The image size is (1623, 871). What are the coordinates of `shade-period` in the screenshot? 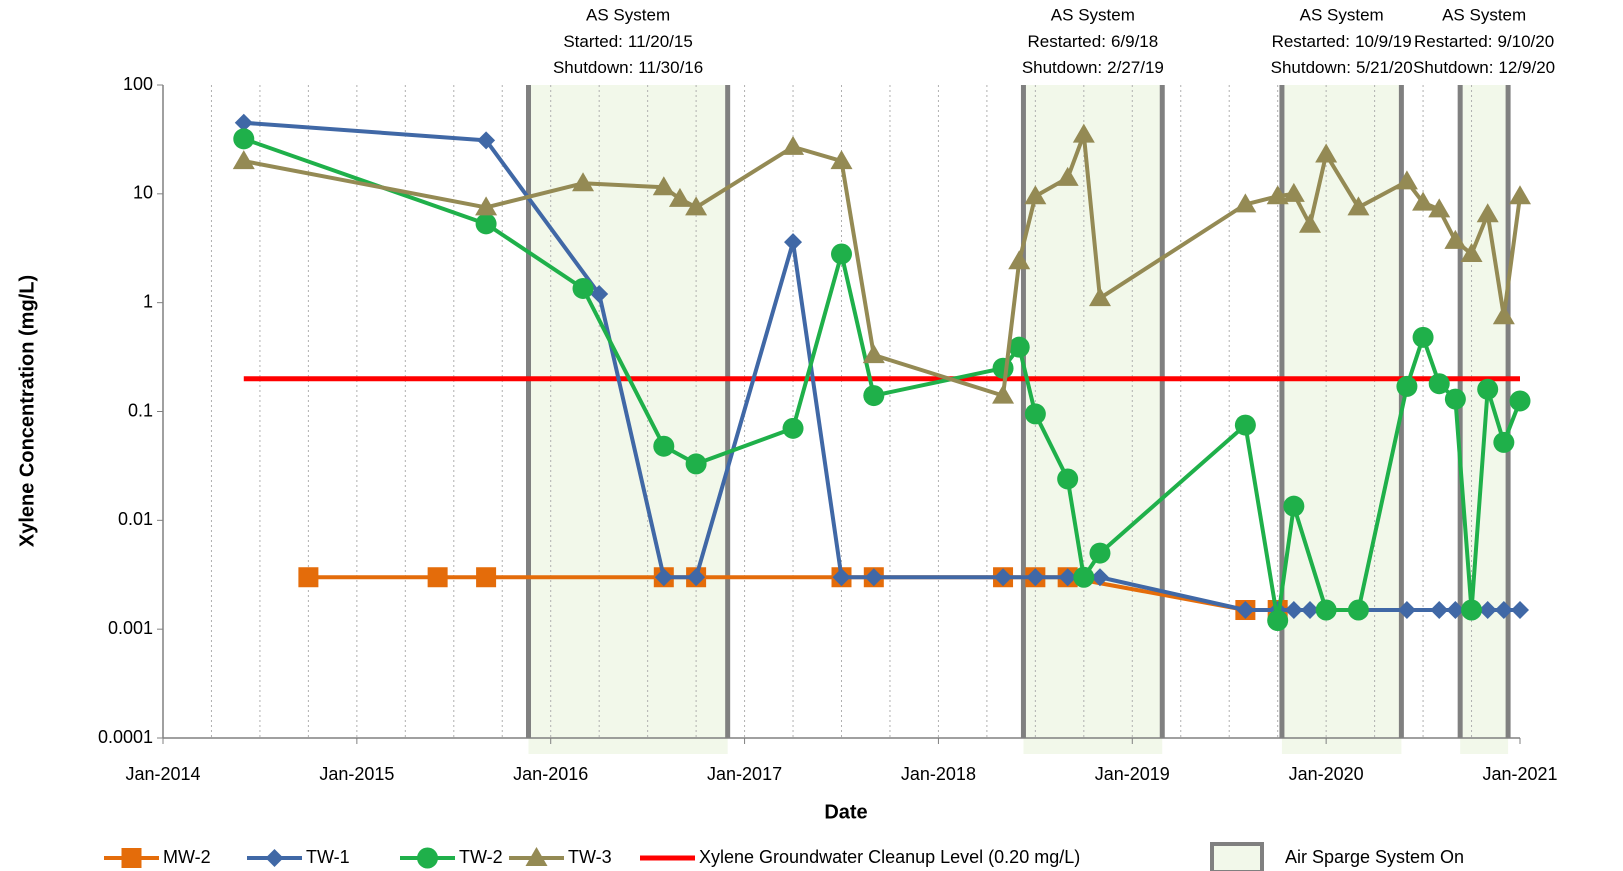 It's located at (1341, 419).